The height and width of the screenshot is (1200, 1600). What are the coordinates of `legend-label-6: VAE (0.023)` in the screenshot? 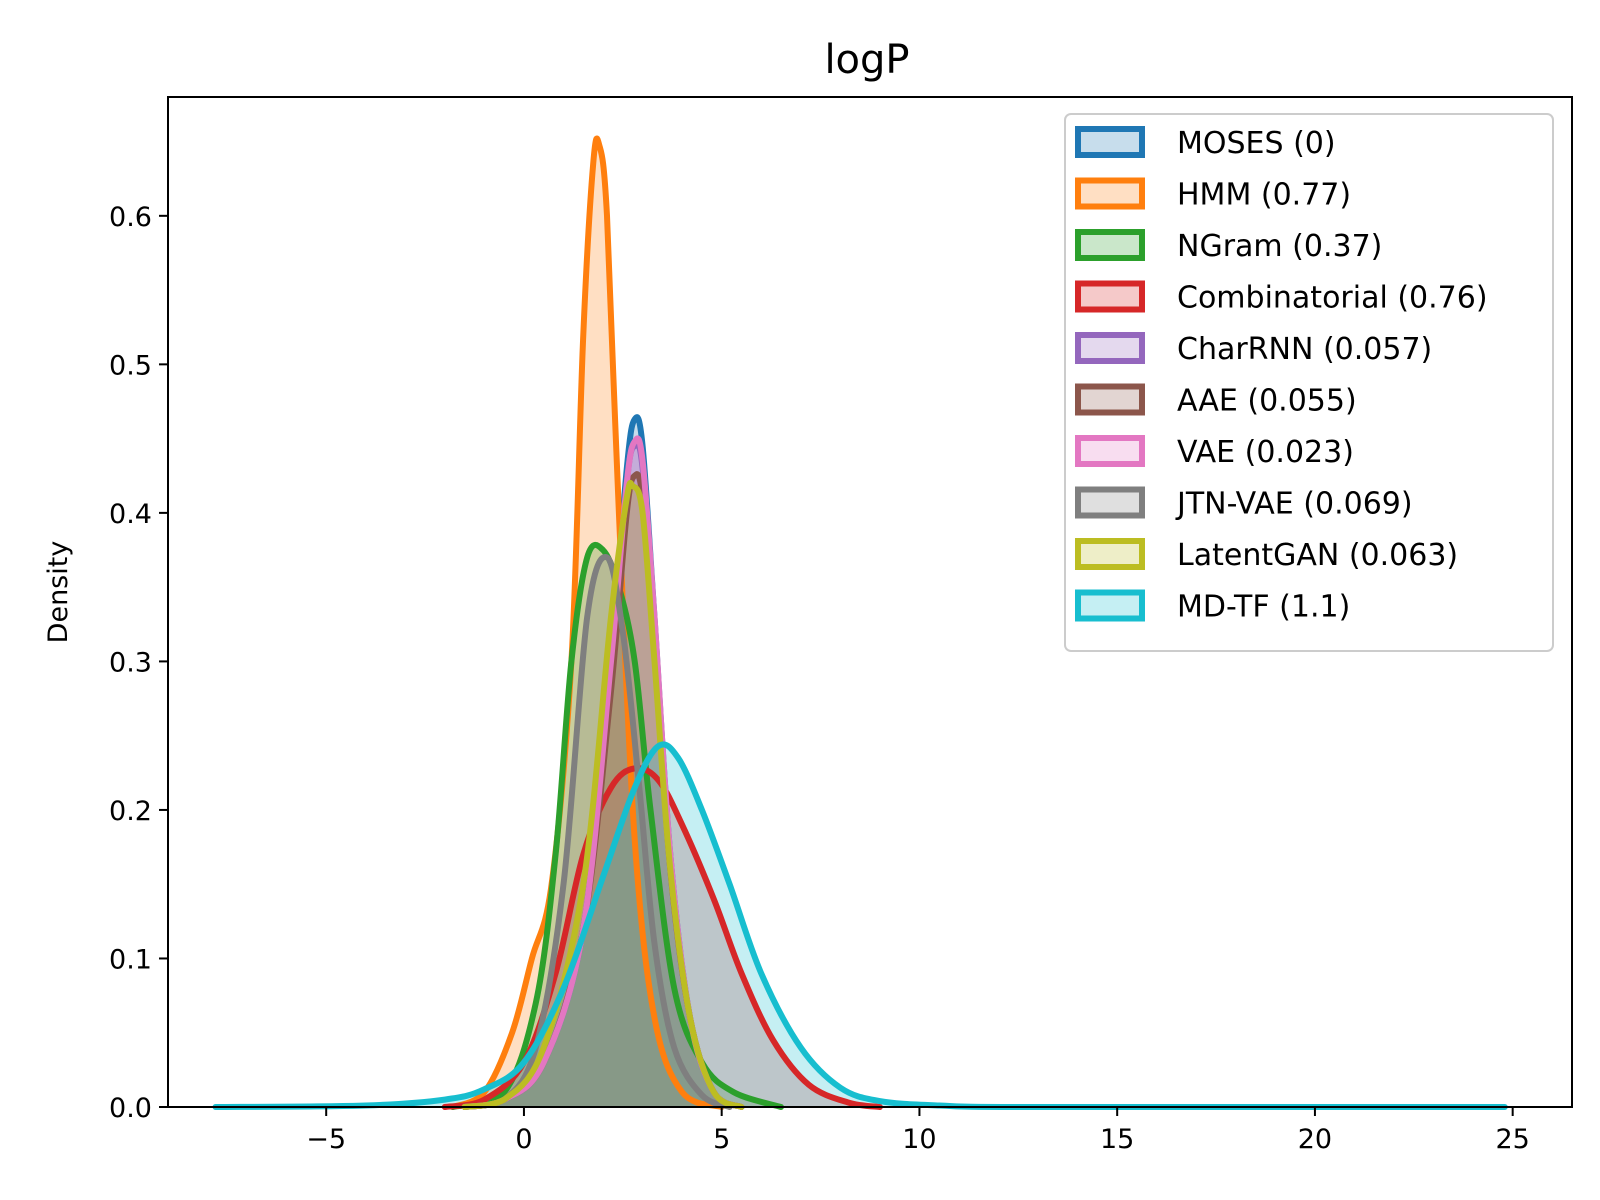 It's located at (1265, 452).